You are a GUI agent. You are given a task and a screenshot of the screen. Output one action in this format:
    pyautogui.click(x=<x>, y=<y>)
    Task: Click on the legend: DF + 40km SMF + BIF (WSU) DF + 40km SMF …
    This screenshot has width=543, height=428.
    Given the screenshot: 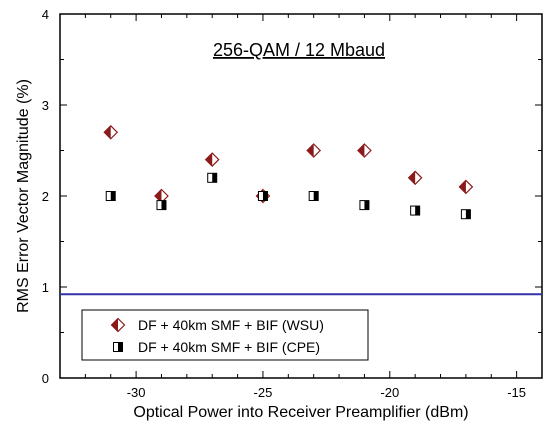 What is the action you would take?
    pyautogui.click(x=225, y=335)
    